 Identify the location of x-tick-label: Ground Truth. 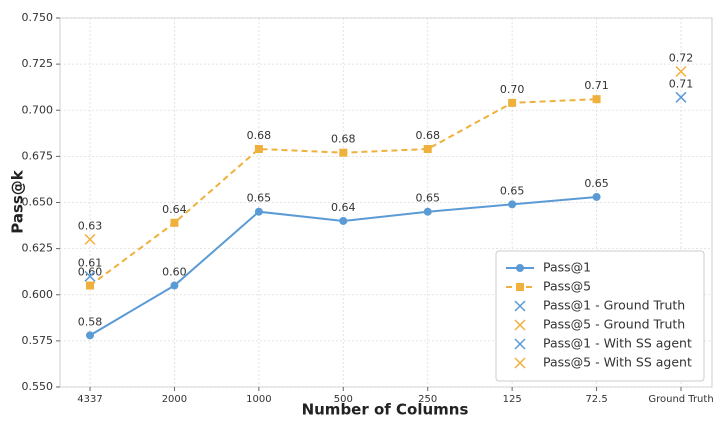
(680, 399).